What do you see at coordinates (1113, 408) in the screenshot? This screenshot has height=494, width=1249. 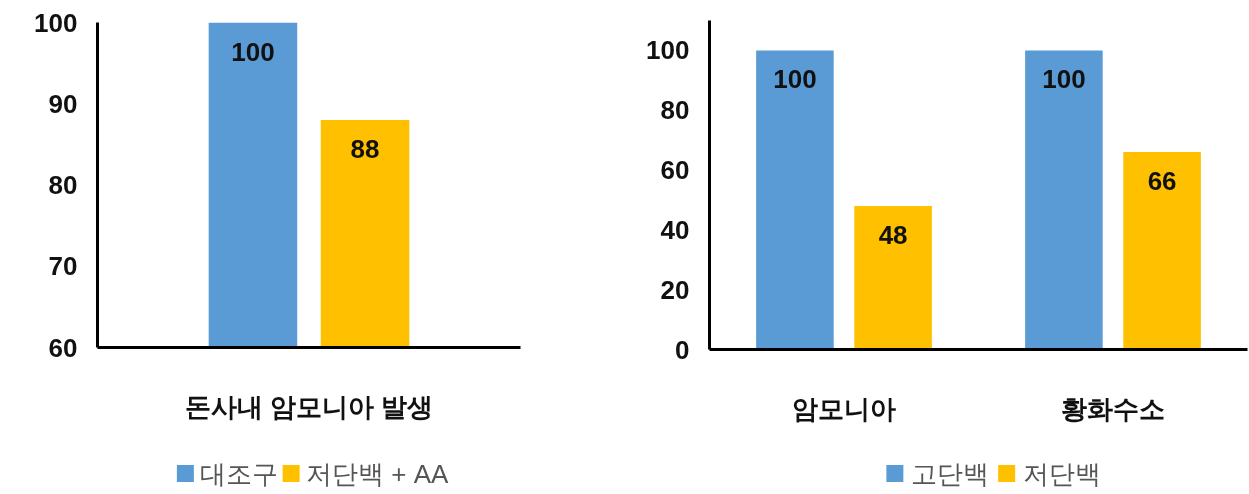 I see `x-tick-label: 황화수소` at bounding box center [1113, 408].